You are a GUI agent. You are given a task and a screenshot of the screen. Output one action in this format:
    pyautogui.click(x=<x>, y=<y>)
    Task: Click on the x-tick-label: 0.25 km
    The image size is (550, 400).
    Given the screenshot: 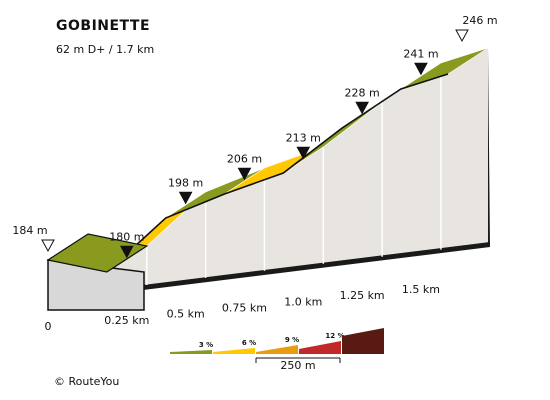 What is the action you would take?
    pyautogui.click(x=126, y=320)
    